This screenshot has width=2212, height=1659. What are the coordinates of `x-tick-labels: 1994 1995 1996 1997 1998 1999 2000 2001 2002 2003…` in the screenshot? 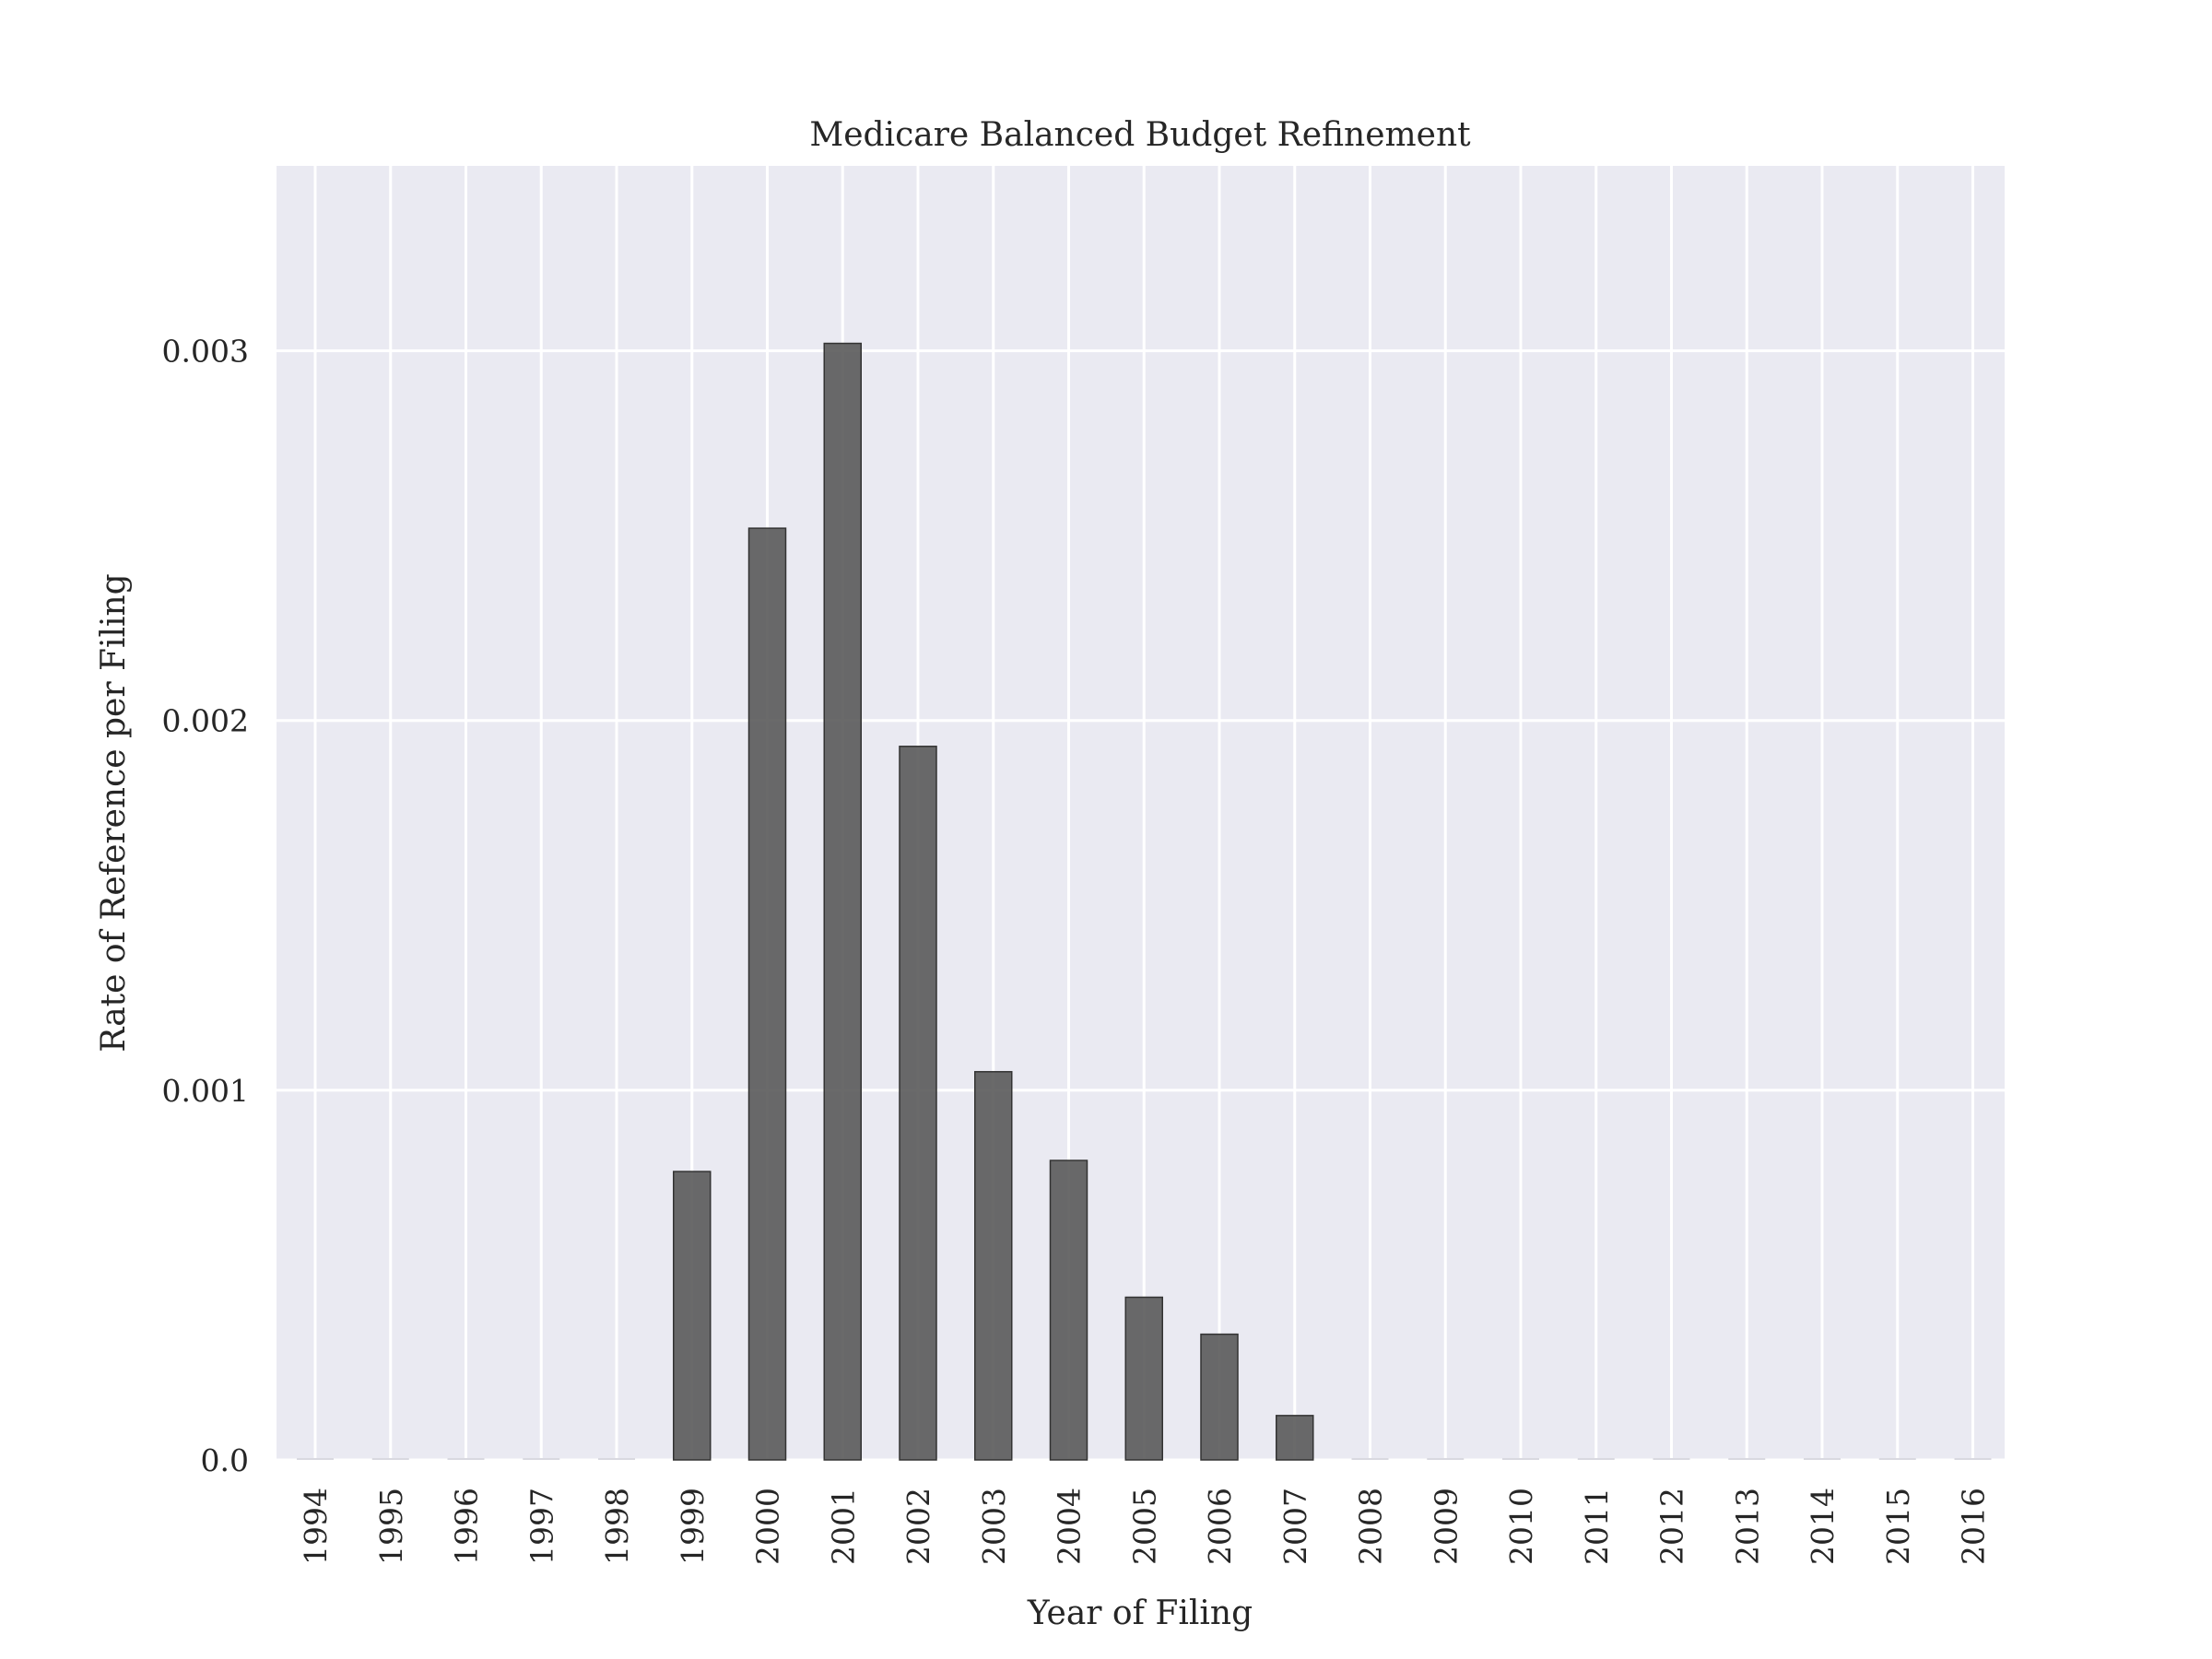 It's located at (1145, 1526).